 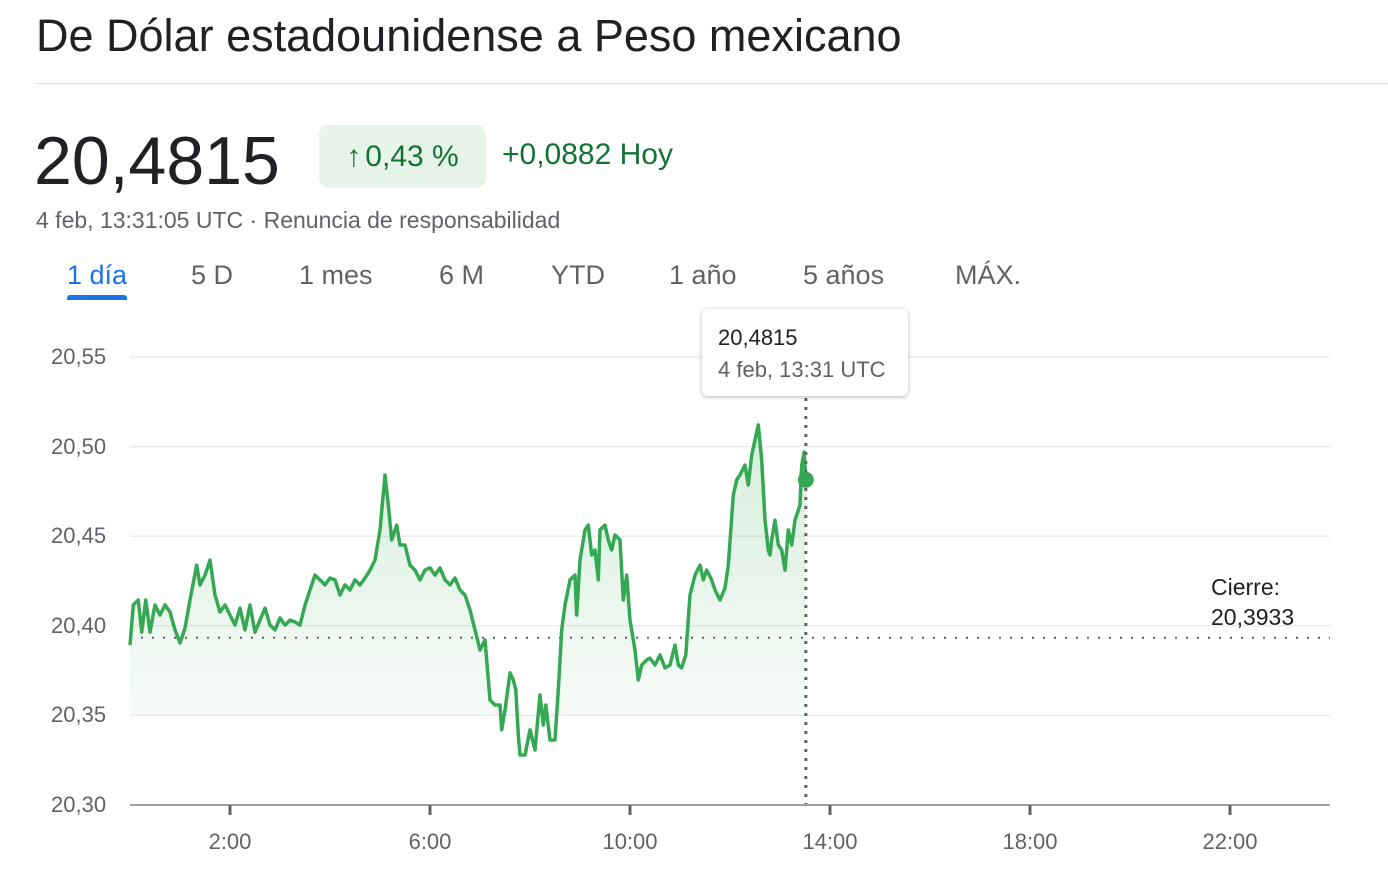 I want to click on divider, so click(x=712, y=83).